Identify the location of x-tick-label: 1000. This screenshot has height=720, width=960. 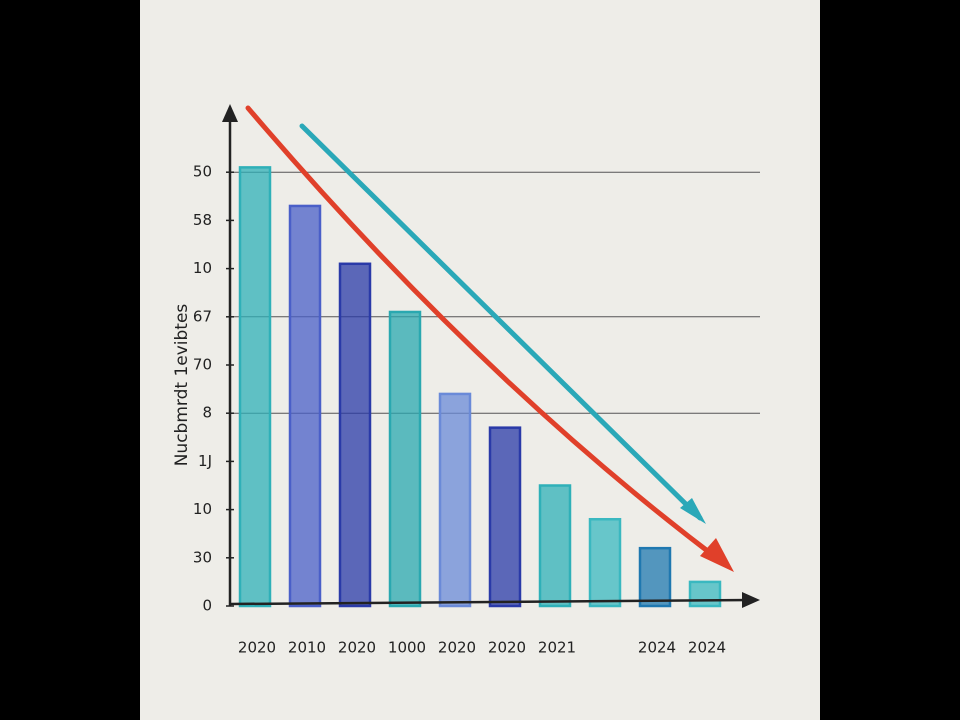
(407, 648).